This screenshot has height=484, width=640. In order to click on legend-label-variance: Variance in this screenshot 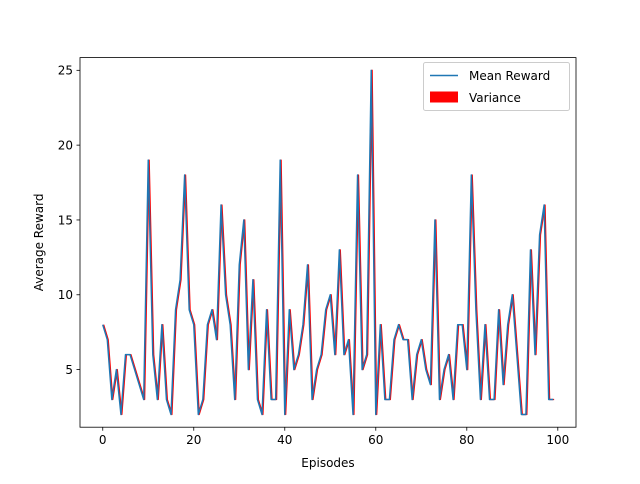, I will do `click(495, 98)`.